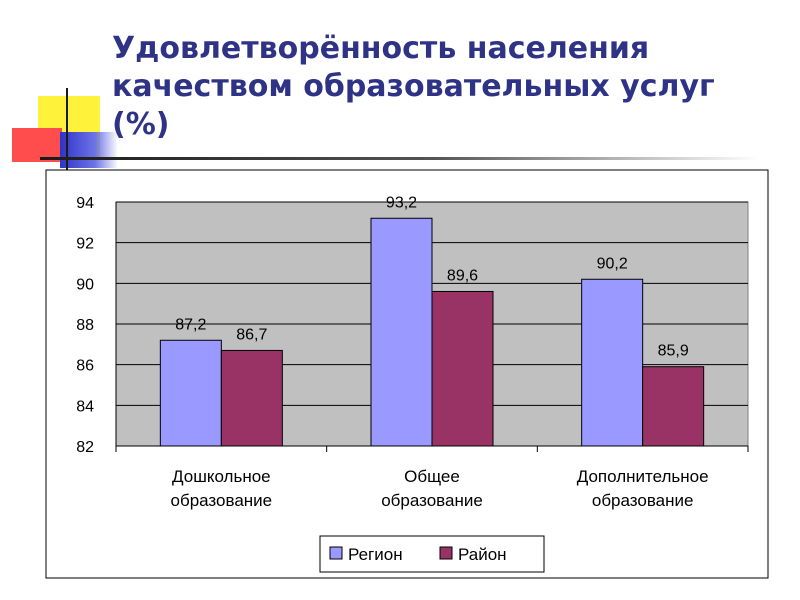 This screenshot has height=600, width=800. What do you see at coordinates (85, 244) in the screenshot?
I see `y-tick-label: 92` at bounding box center [85, 244].